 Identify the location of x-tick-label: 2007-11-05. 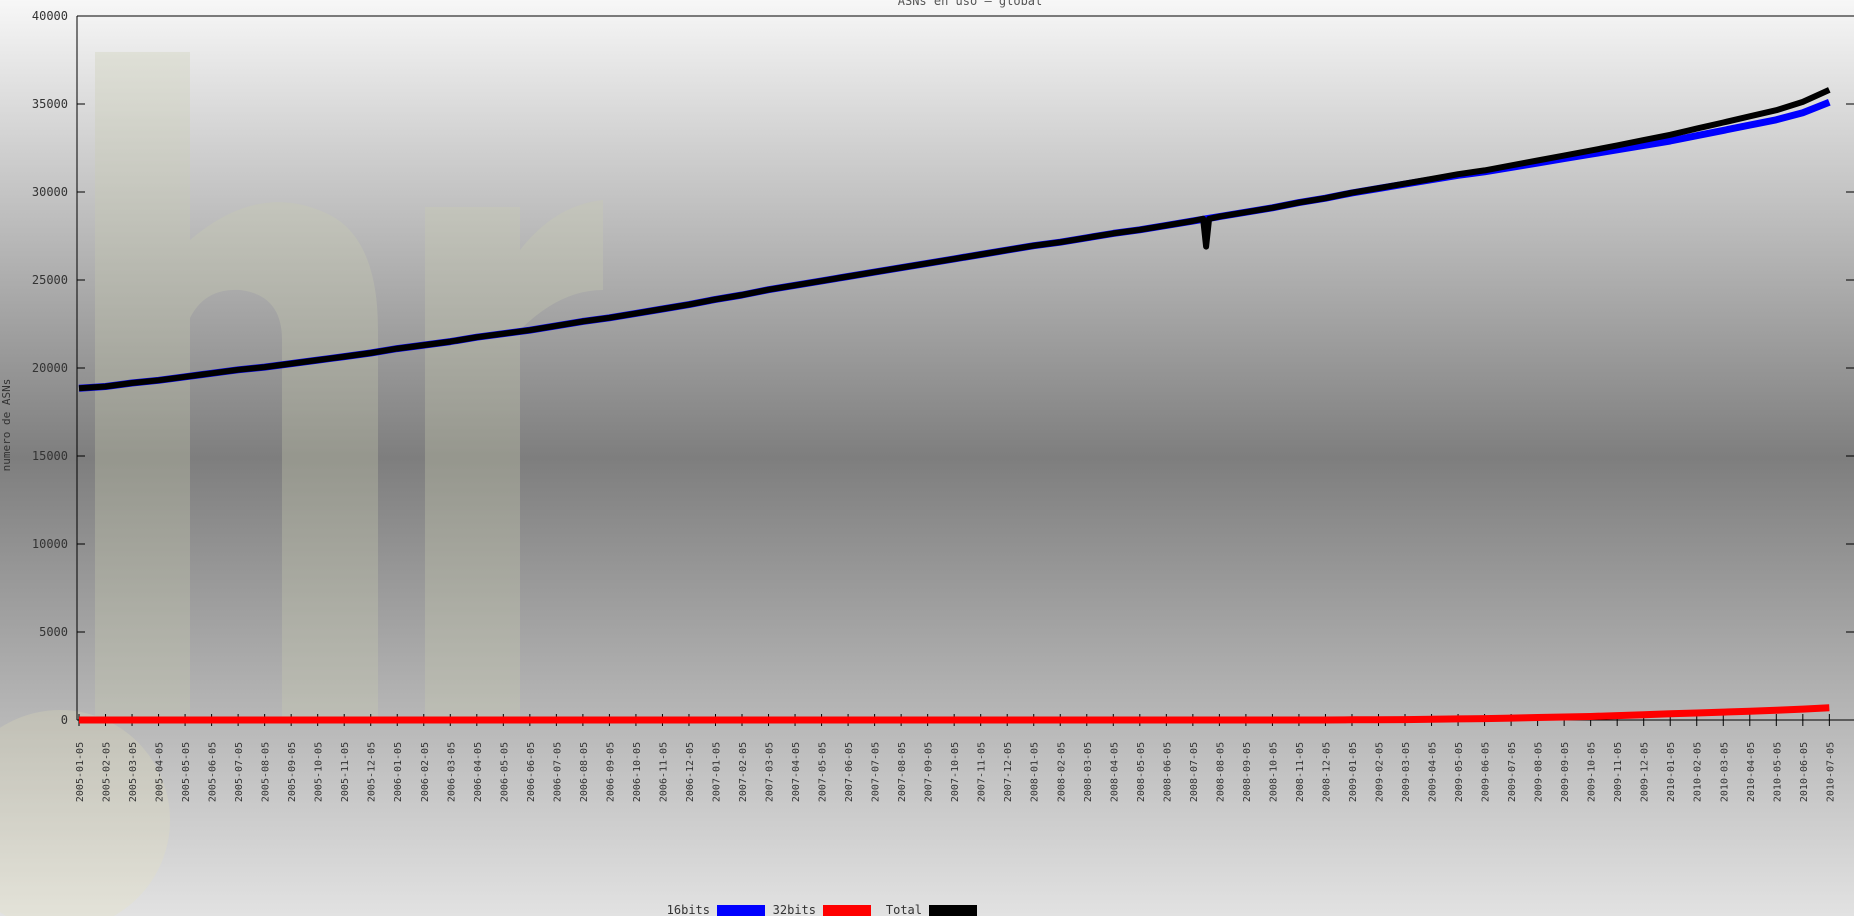
(982, 772).